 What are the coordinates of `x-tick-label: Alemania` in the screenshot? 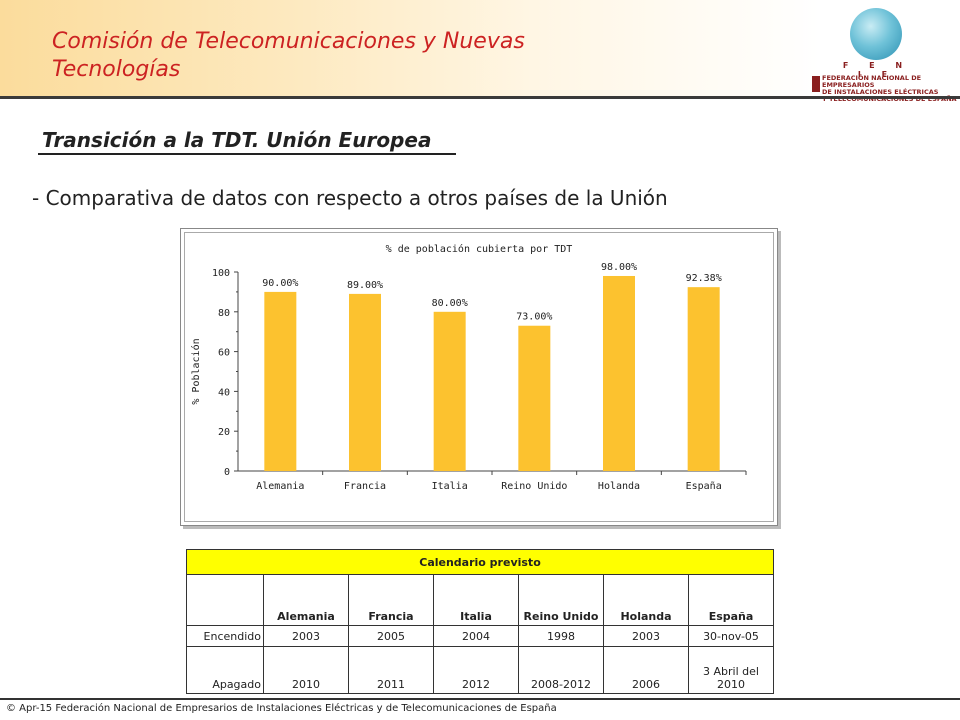 It's located at (280, 486).